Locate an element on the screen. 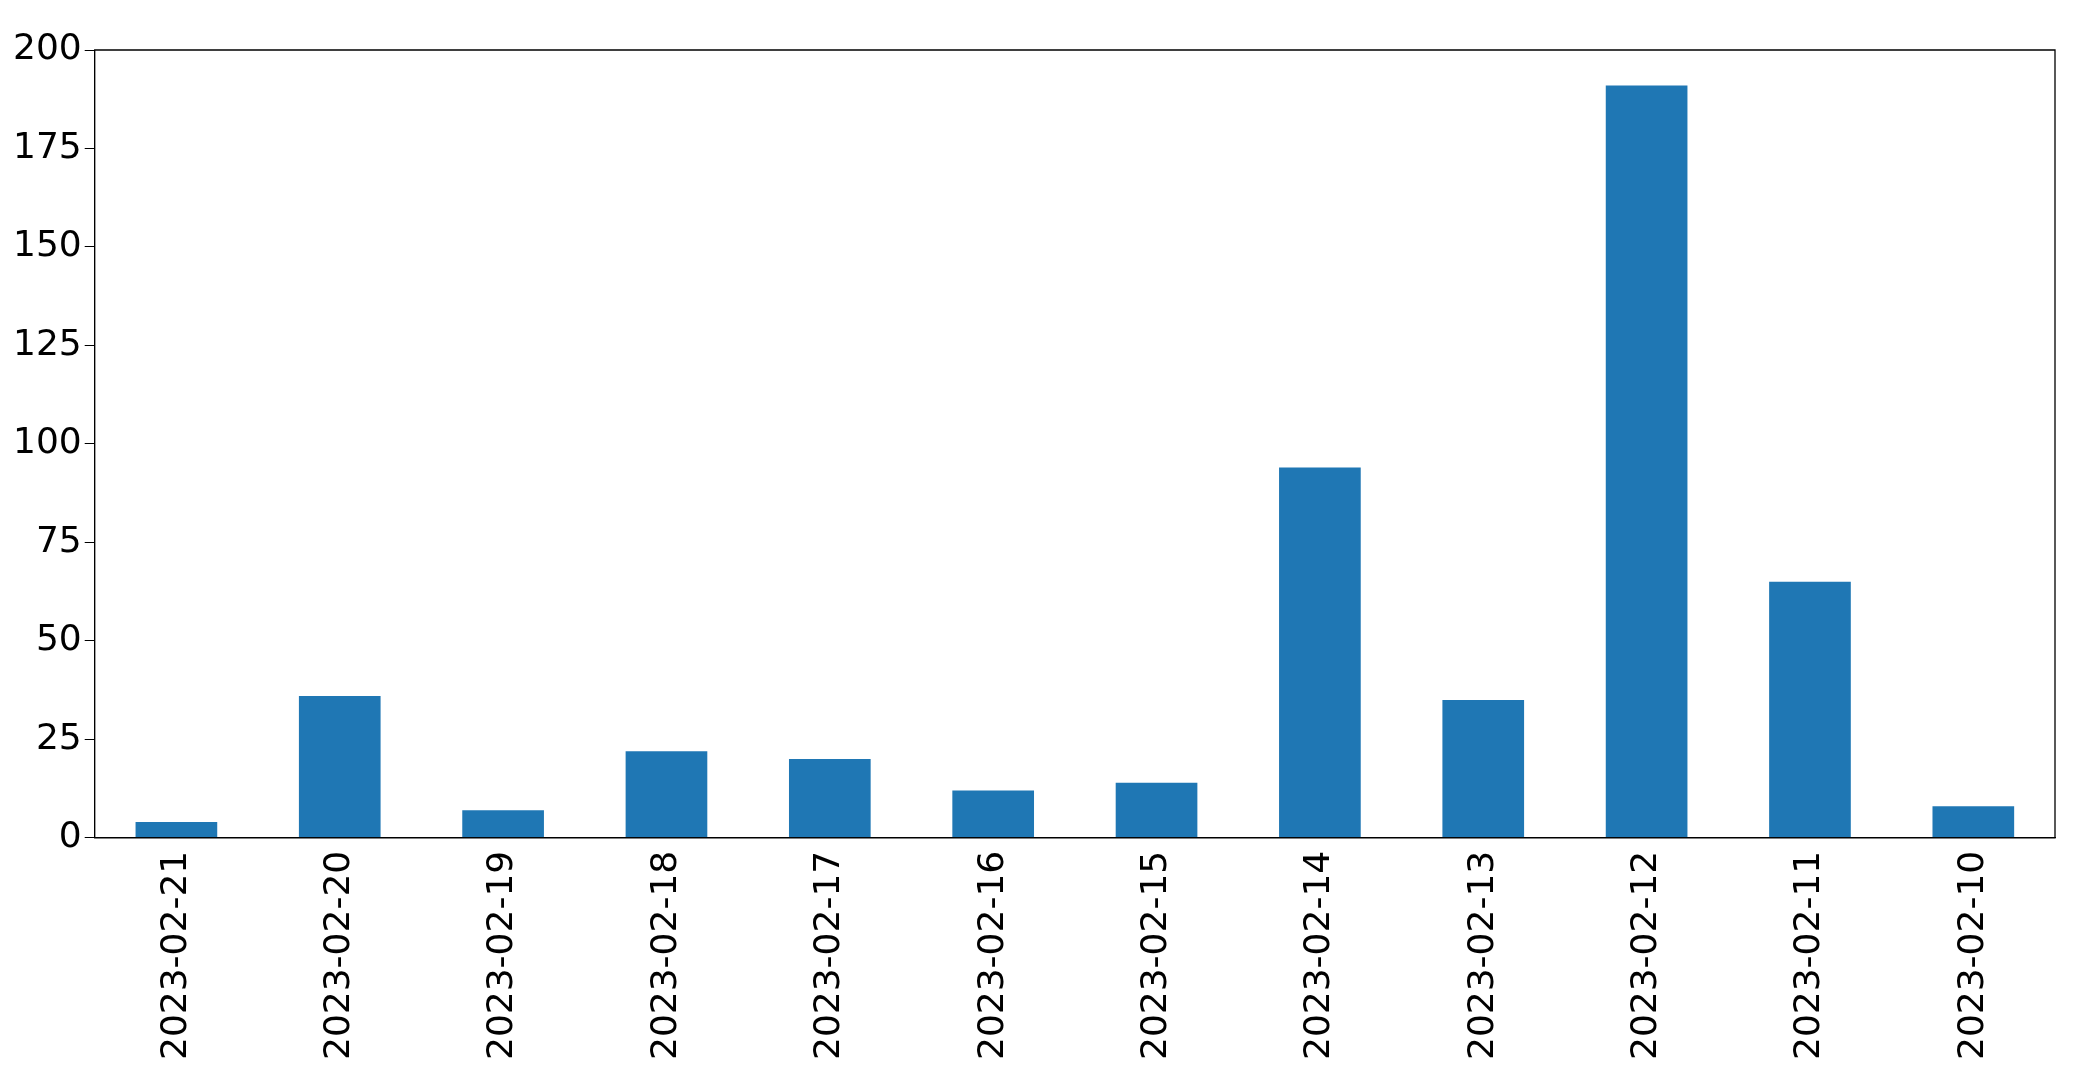  x-tick-label: 2023-02-17 is located at coordinates (827, 955).